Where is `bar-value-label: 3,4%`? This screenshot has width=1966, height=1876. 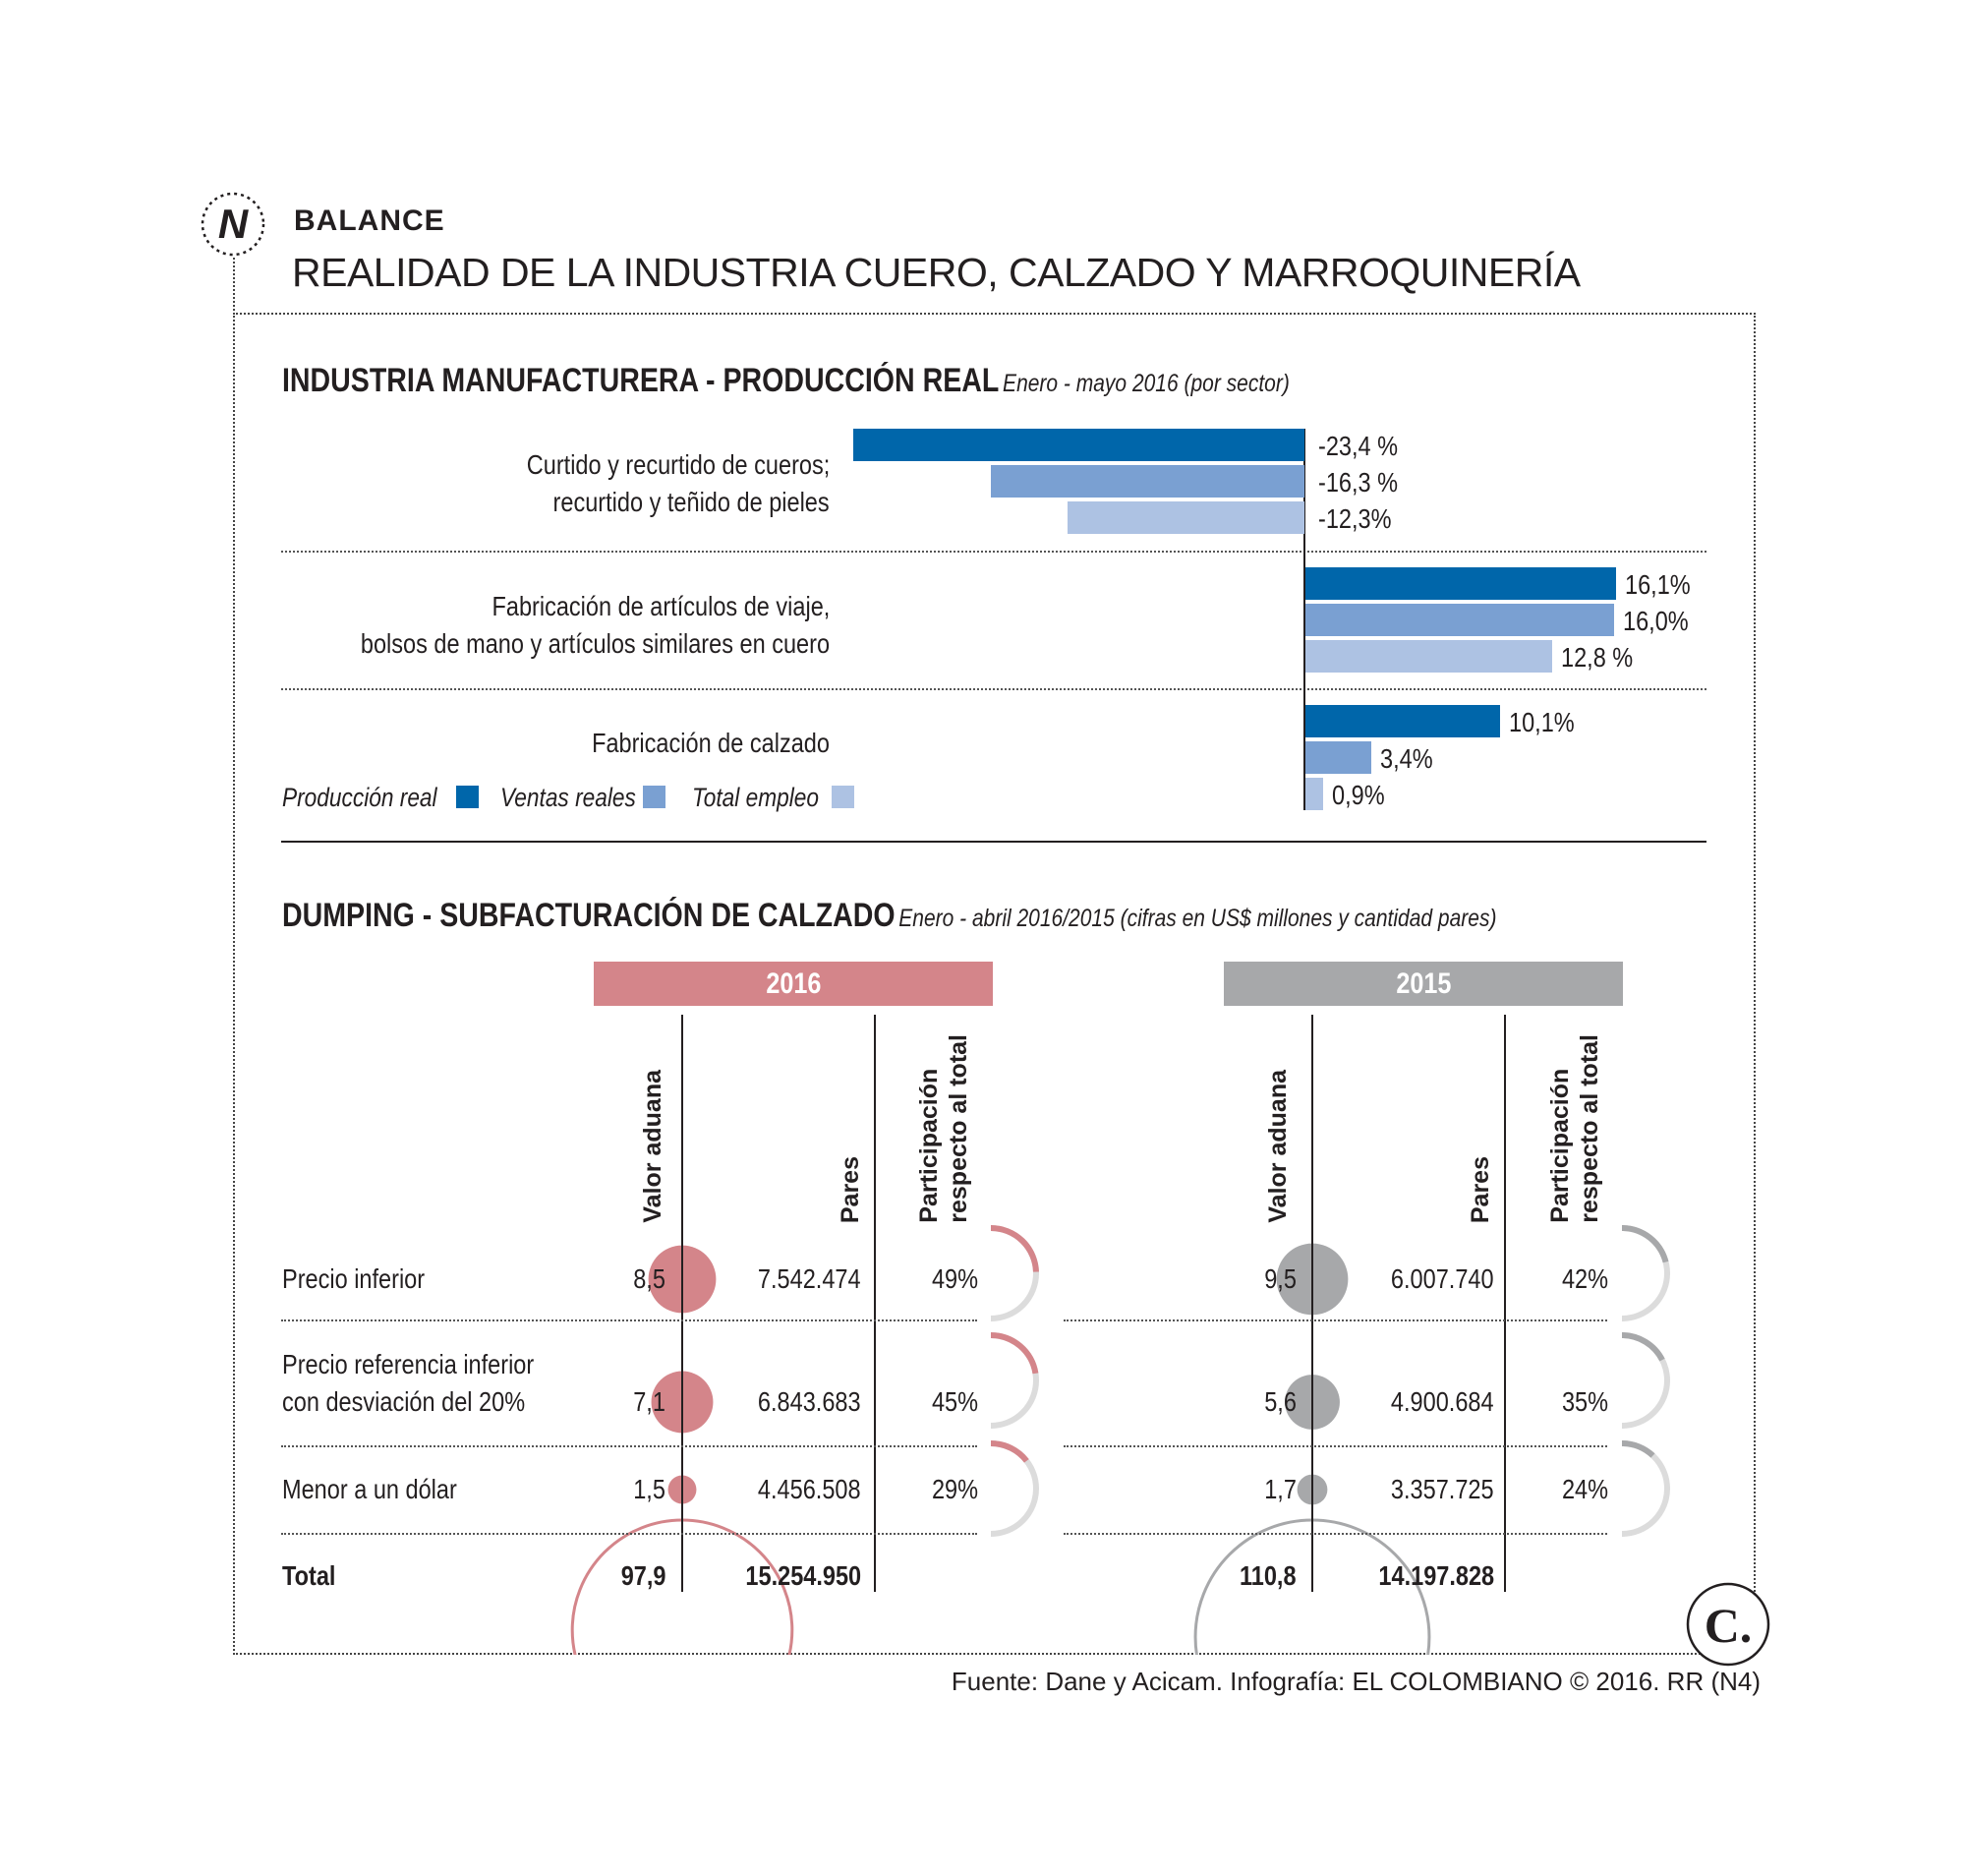
bar-value-label: 3,4% is located at coordinates (1406, 758).